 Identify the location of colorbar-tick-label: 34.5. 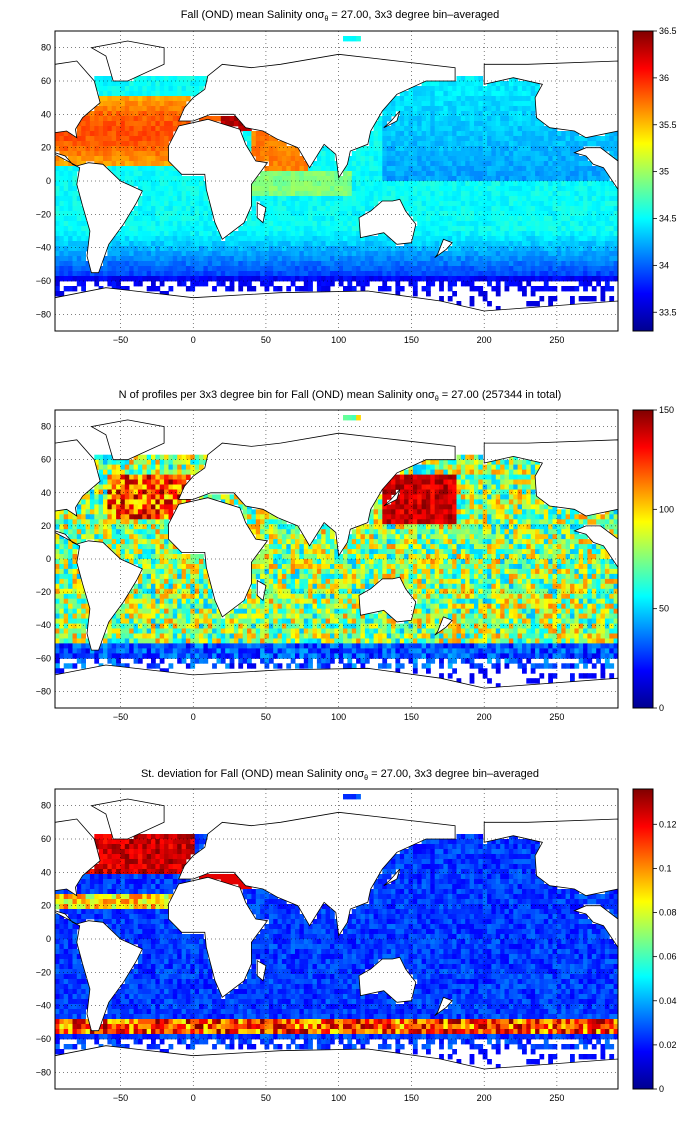
(668, 219).